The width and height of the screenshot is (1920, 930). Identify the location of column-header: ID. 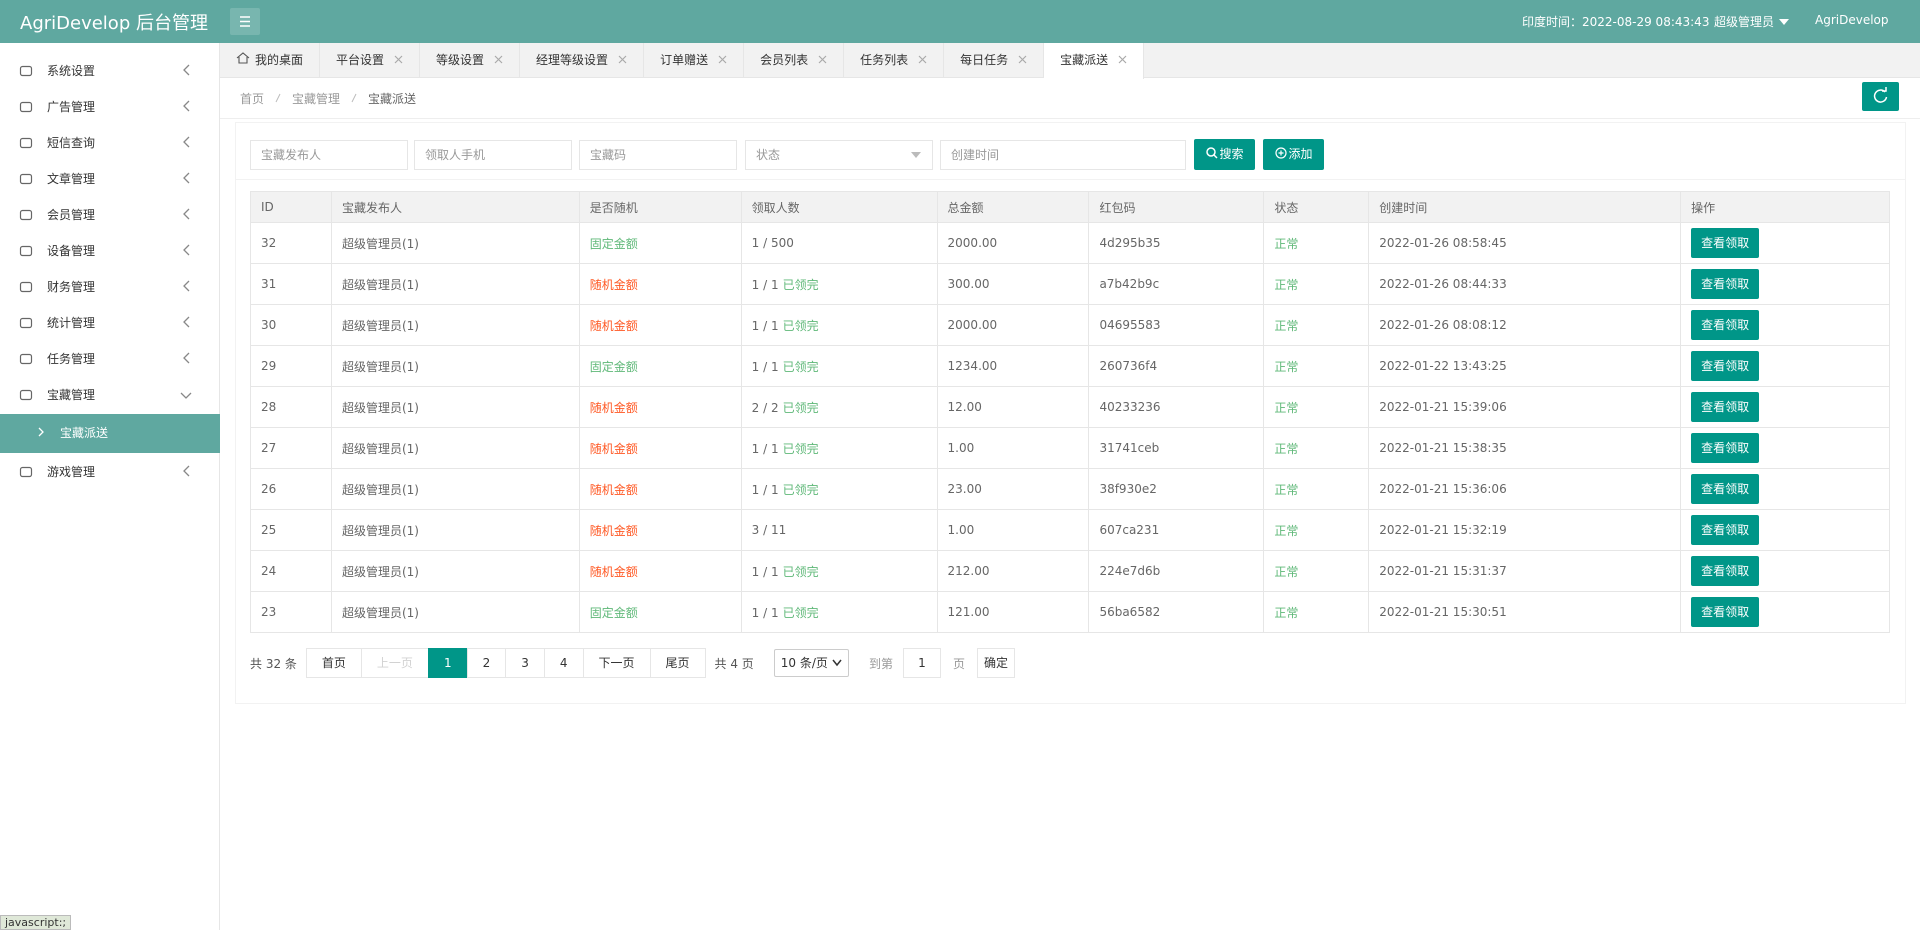
(291, 207).